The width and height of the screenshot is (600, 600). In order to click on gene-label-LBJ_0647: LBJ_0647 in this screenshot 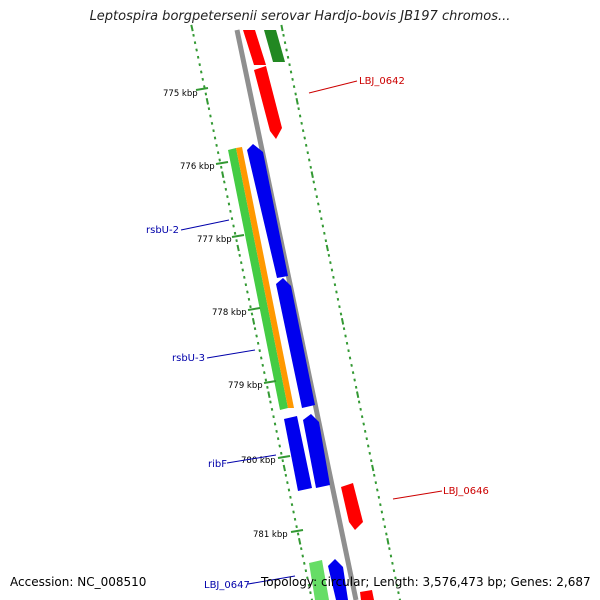, I will do `click(227, 585)`.